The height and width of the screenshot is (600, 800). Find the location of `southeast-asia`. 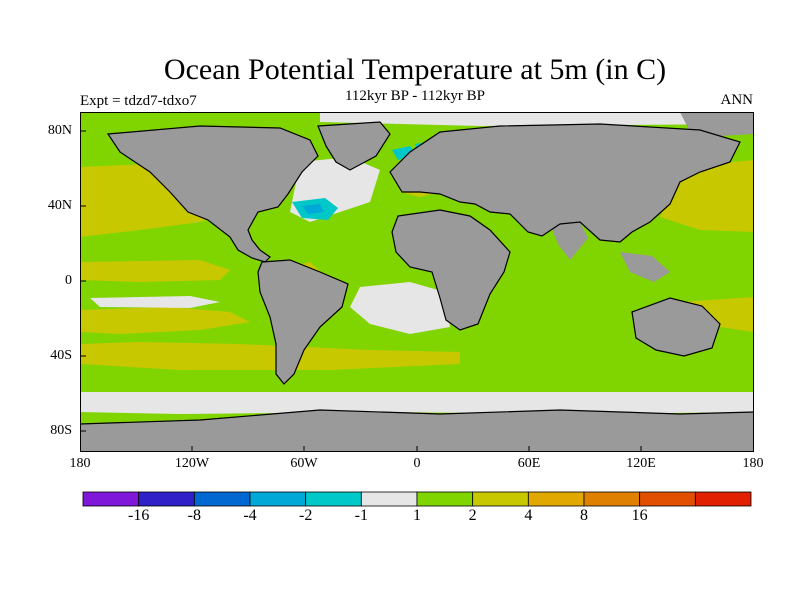

southeast-asia is located at coordinates (645, 267).